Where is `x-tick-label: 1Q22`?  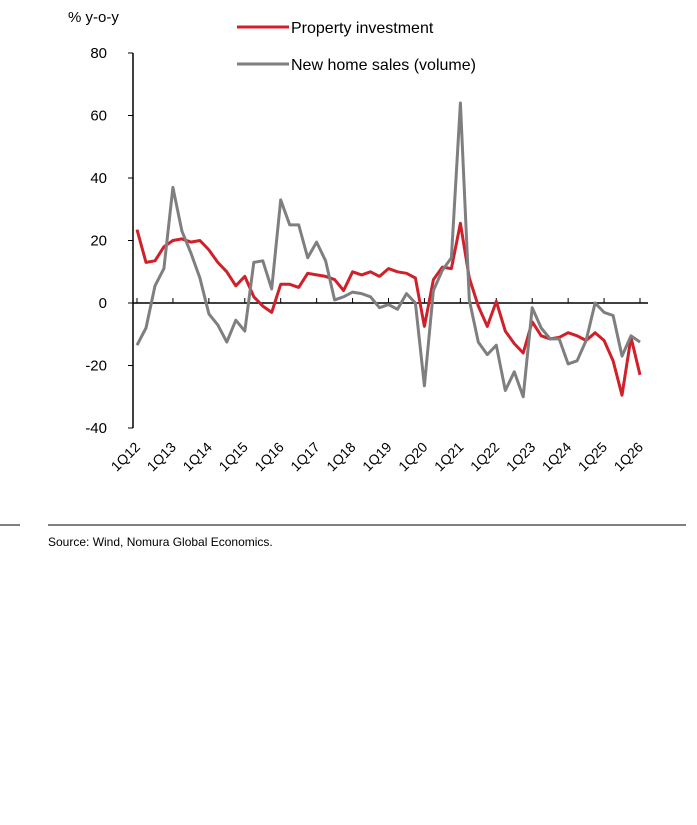
x-tick-label: 1Q22 is located at coordinates (485, 457).